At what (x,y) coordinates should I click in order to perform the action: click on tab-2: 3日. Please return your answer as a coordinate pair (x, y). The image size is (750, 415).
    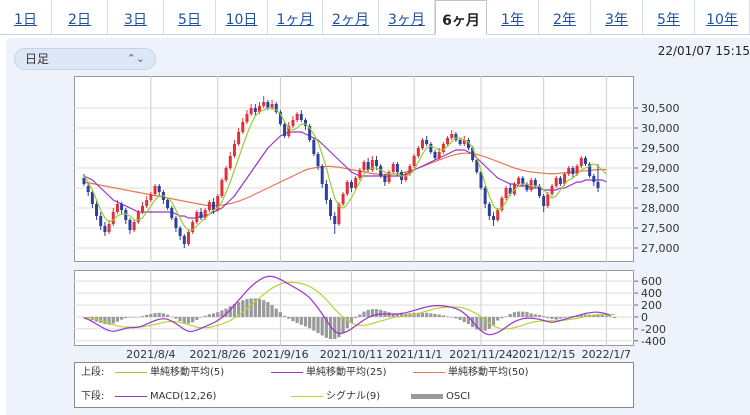
    Looking at the image, I should click on (136, 17).